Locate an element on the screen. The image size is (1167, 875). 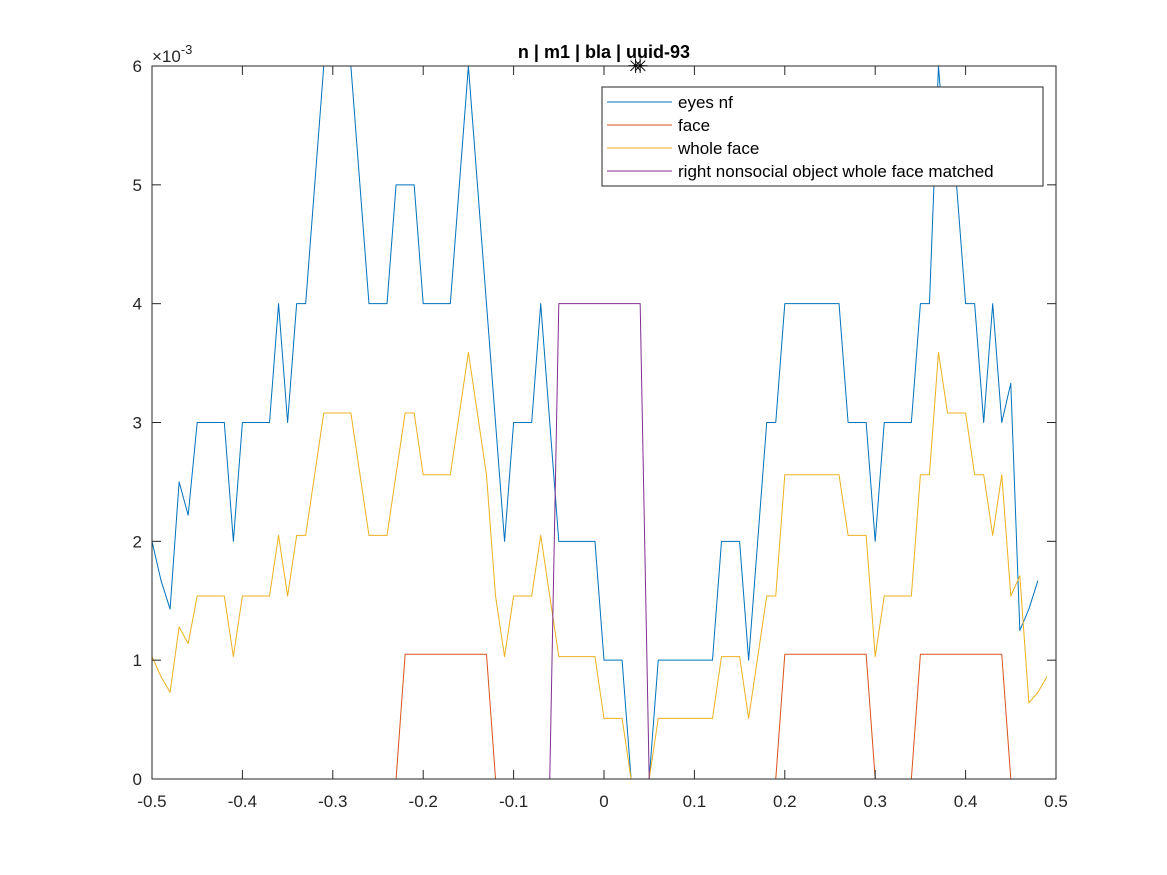
x-tick-label: -0.2 is located at coordinates (423, 801).